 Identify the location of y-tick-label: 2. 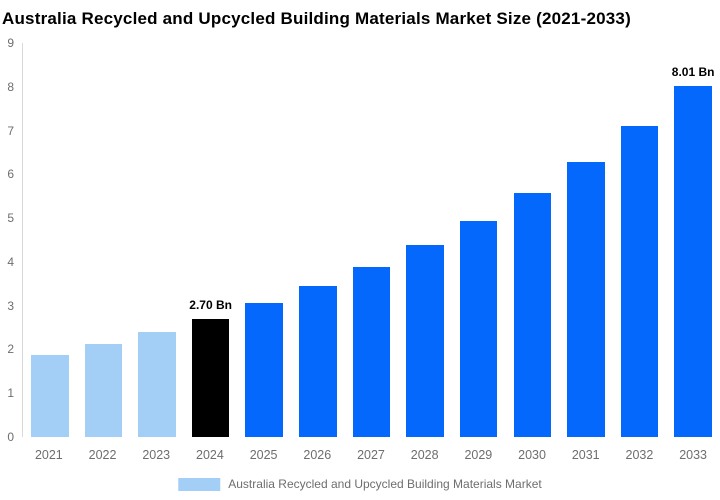
(10, 349).